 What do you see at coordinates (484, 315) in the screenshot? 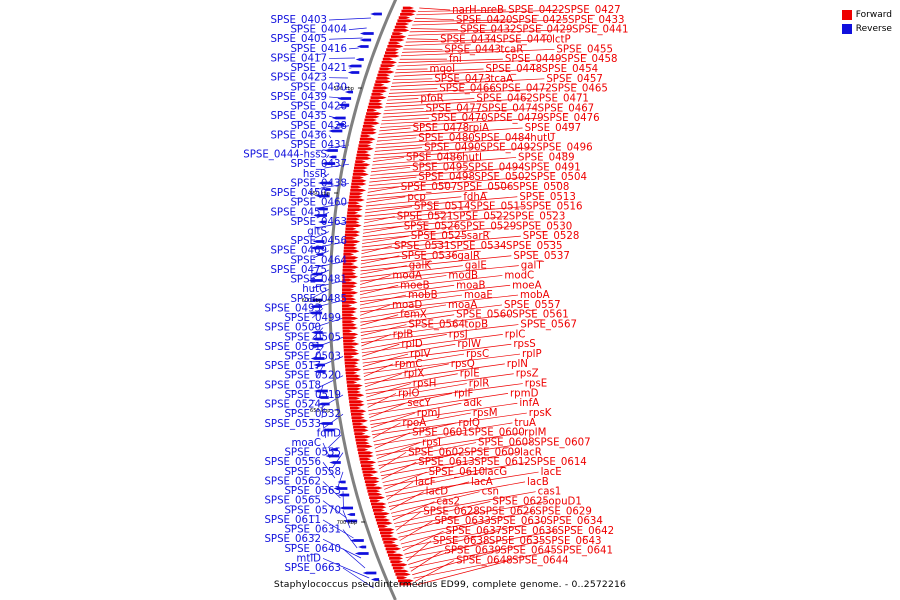
I see `forward-gene-label: SPSE_0560` at bounding box center [484, 315].